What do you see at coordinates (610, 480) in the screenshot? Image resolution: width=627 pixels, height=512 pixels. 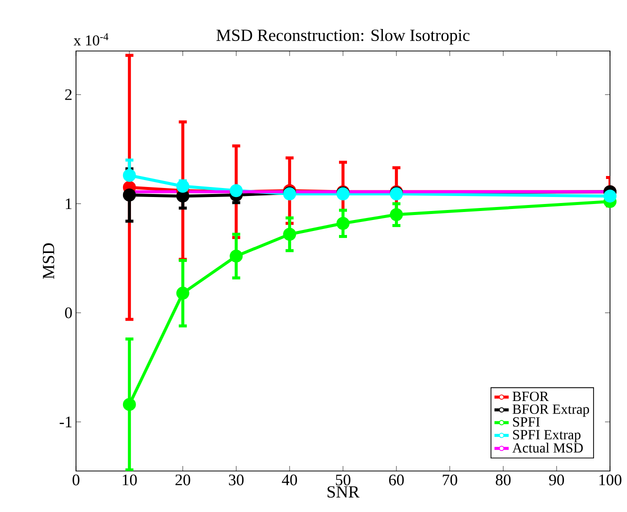 I see `x-tick-label: 100` at bounding box center [610, 480].